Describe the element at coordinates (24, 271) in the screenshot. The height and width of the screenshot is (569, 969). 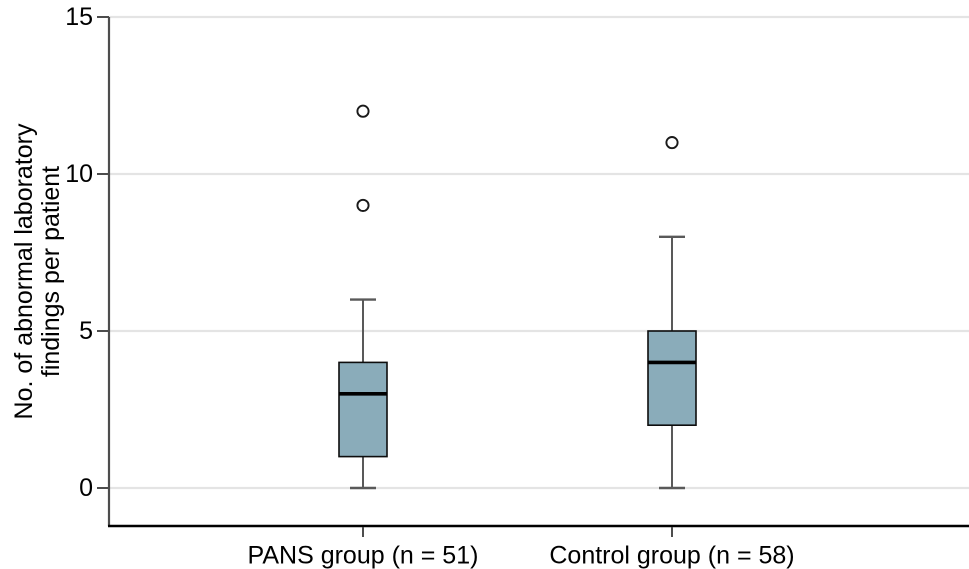
I see `y-axis-title-line-1: No. of abnormal laboratory` at that location.